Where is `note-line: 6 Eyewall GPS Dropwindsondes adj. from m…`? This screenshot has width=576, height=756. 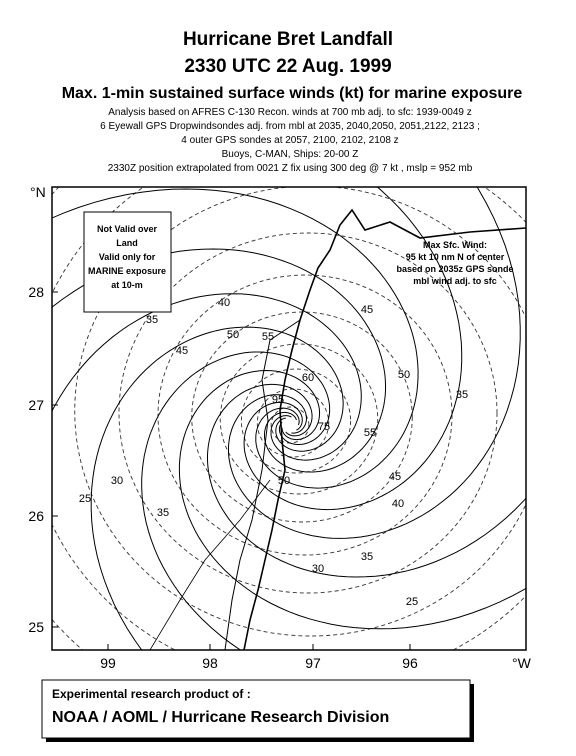
note-line: 6 Eyewall GPS Dropwindsondes adj. from m… is located at coordinates (290, 126).